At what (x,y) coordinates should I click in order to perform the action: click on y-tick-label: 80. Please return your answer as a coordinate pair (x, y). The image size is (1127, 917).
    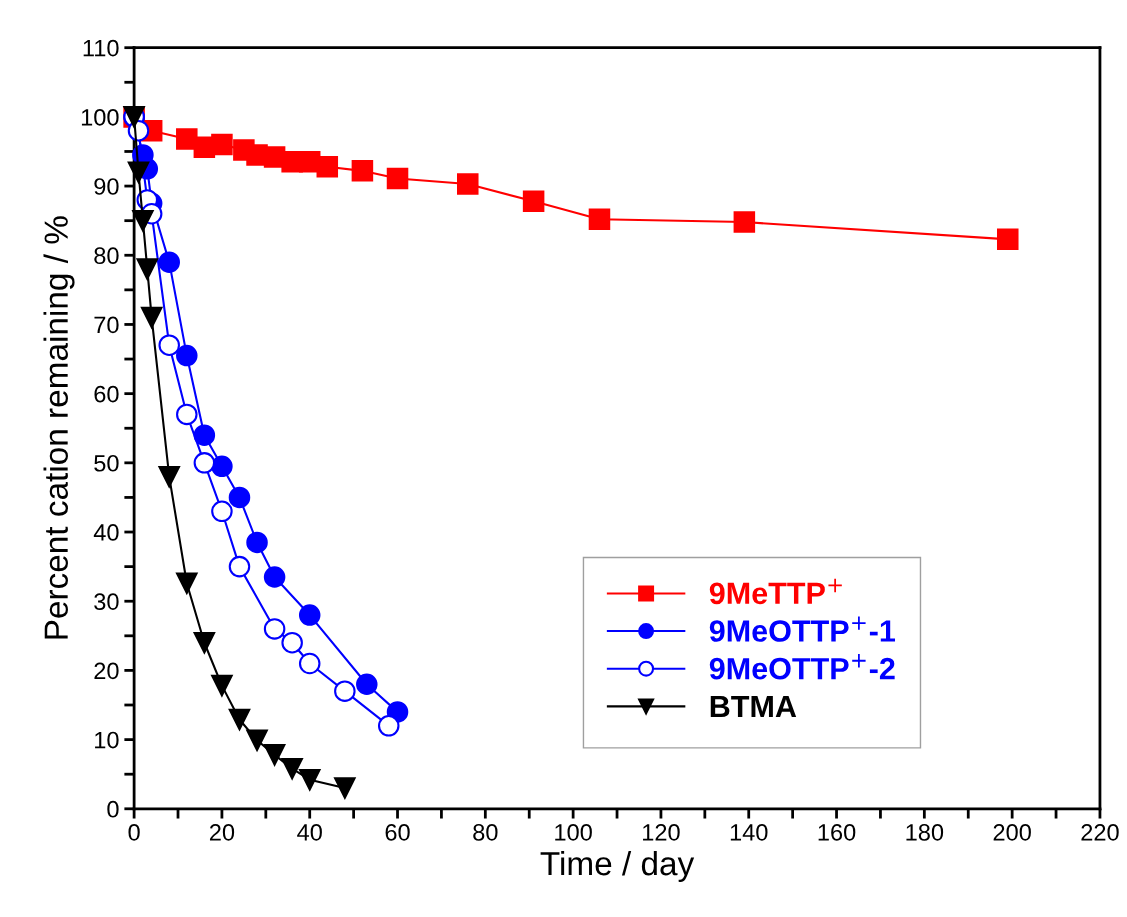
    Looking at the image, I should click on (106, 256).